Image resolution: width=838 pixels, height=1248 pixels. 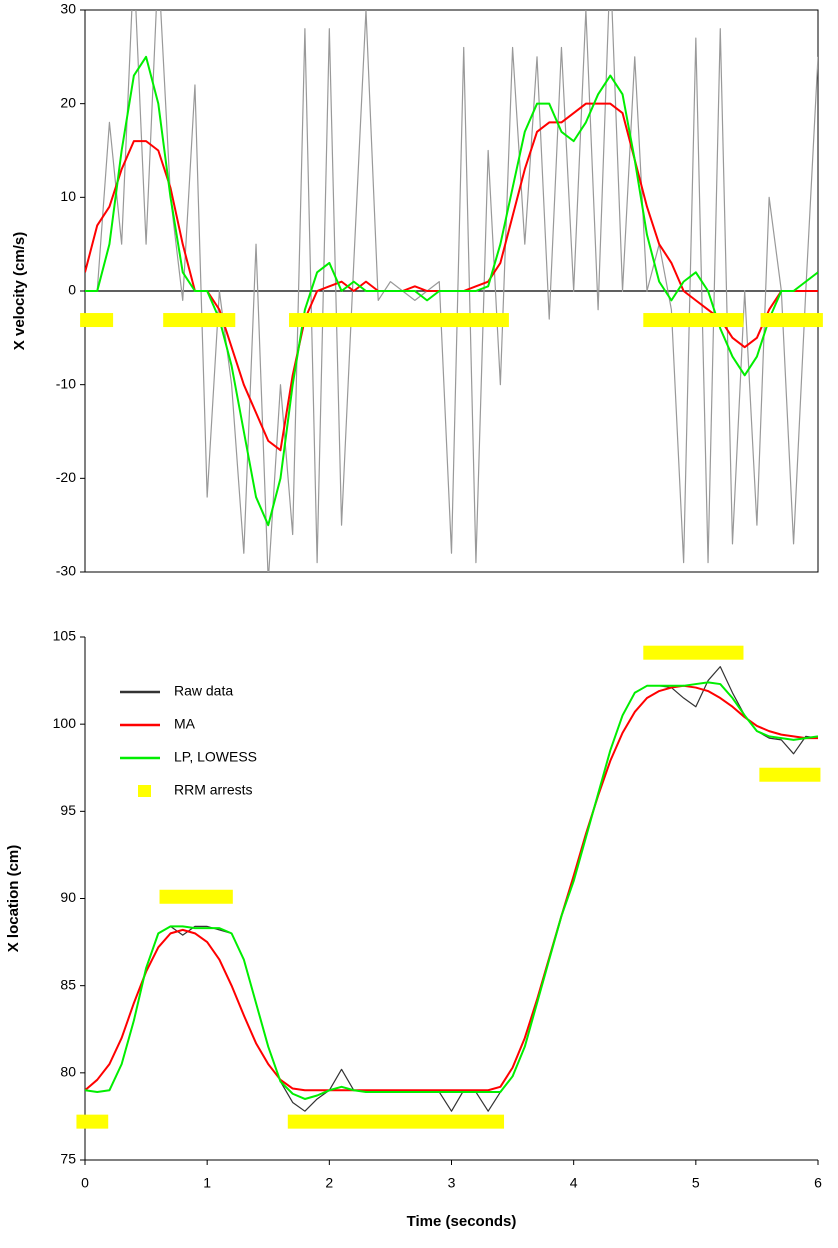 I want to click on y-tick-label: 100, so click(x=65, y=723).